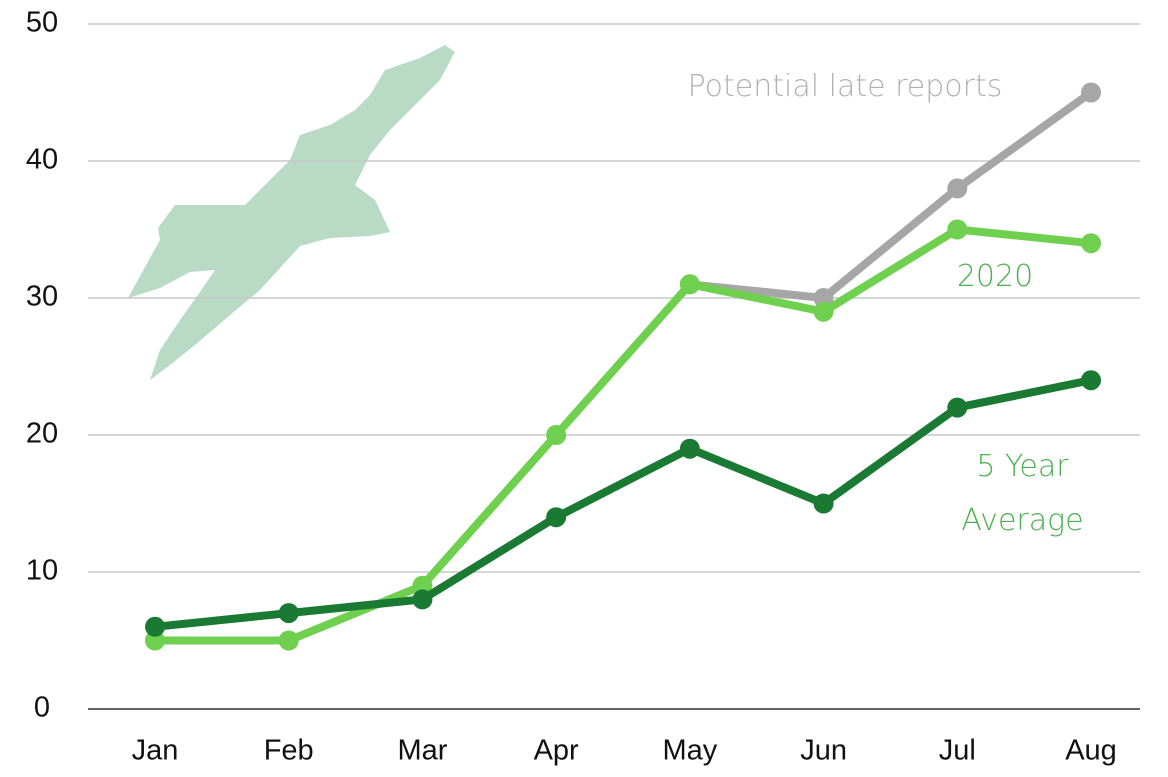 The width and height of the screenshot is (1168, 777). Describe the element at coordinates (42, 571) in the screenshot. I see `y-tick-label: 10` at that location.